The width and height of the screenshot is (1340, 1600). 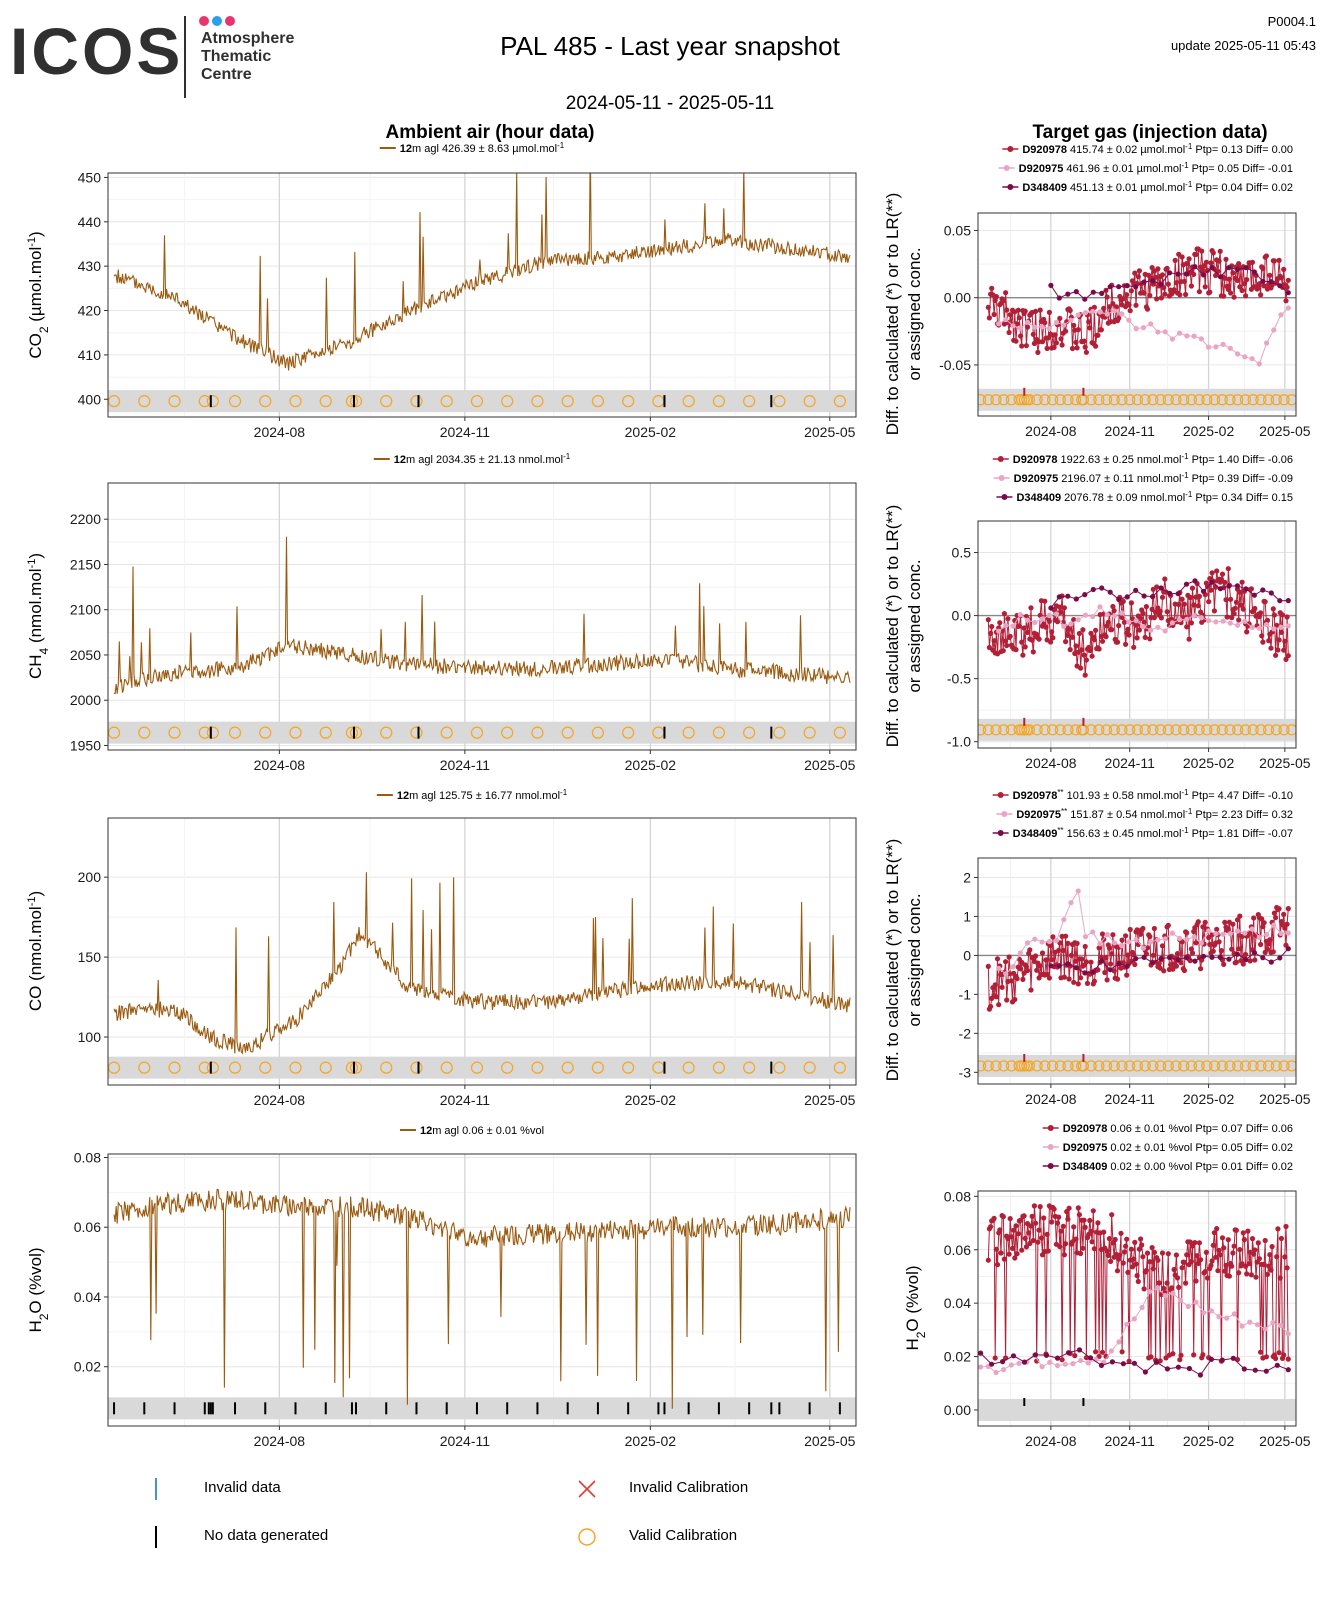 I want to click on x-tick-label: 2025-02, so click(x=651, y=1100).